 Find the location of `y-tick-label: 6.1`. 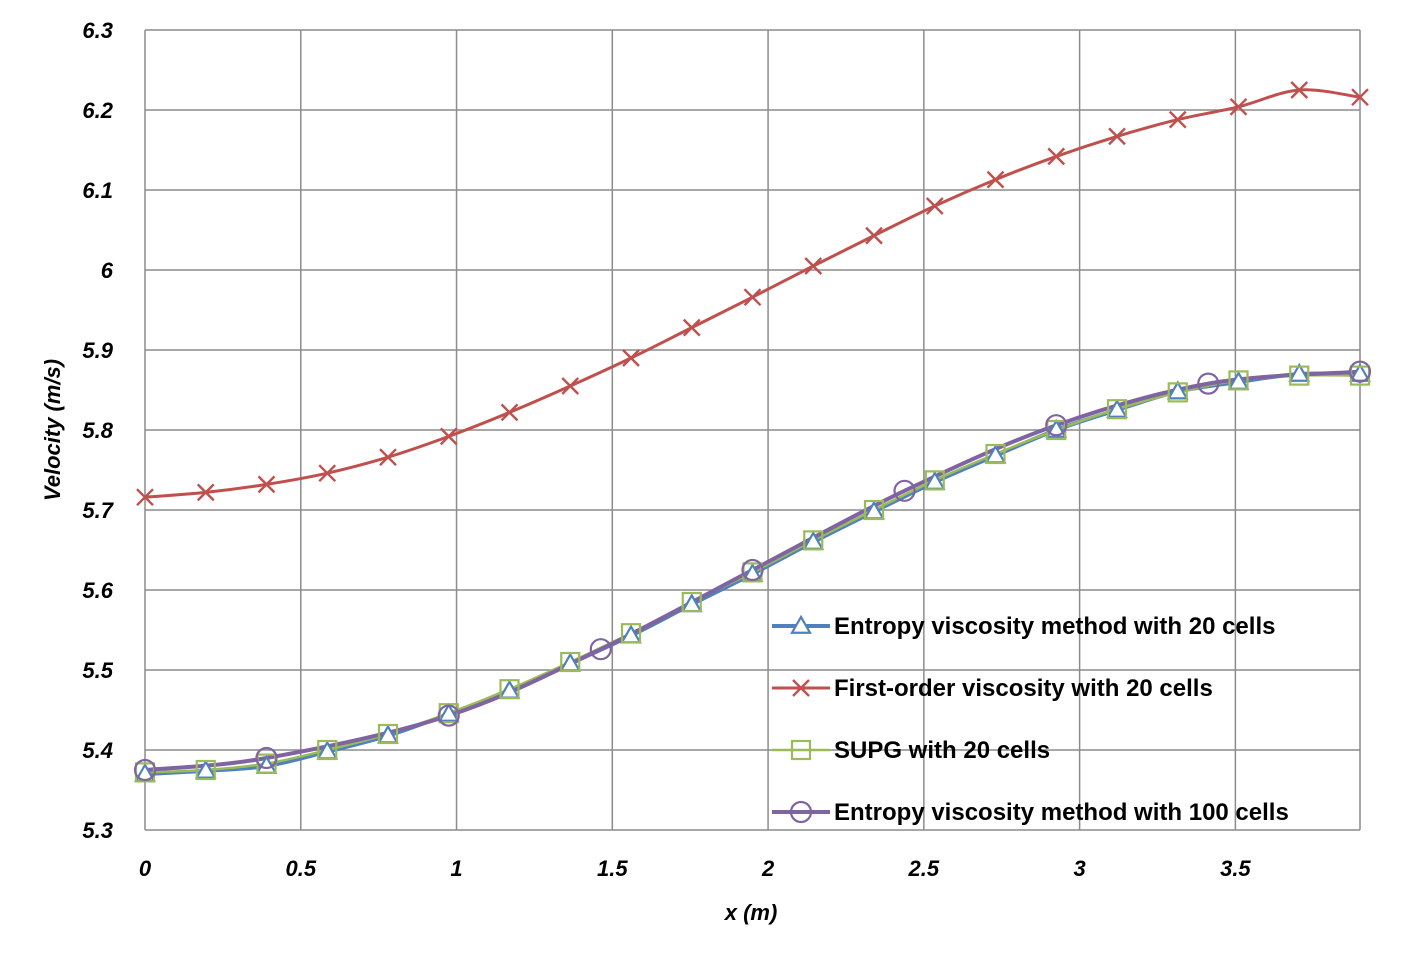

y-tick-label: 6.1 is located at coordinates (97, 190).